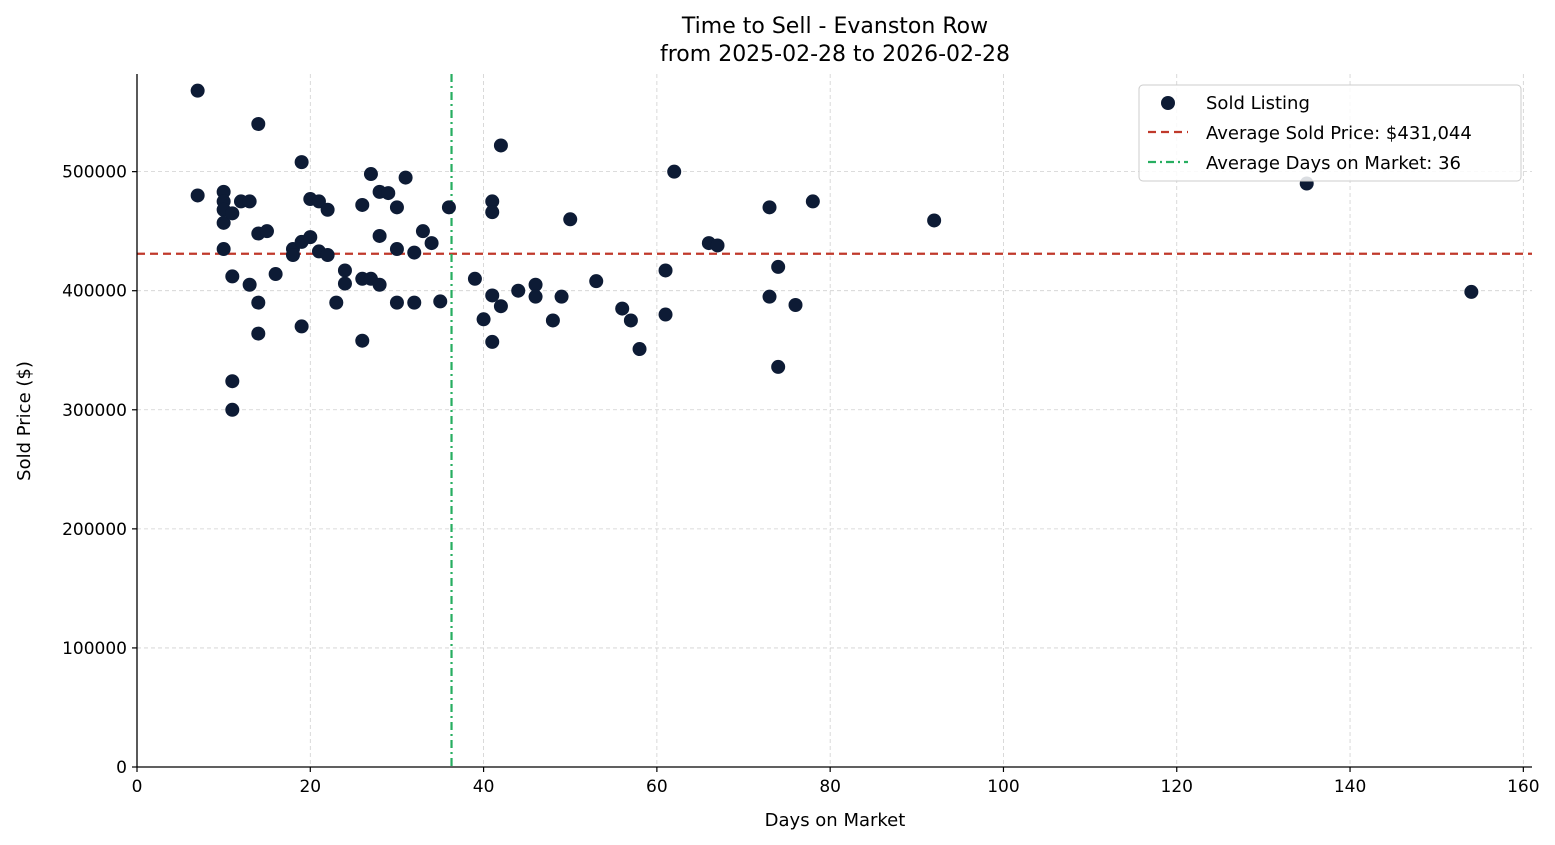 Image resolution: width=1555 pixels, height=845 pixels. What do you see at coordinates (1168, 103) in the screenshot?
I see `legend-marker-sold-listing` at bounding box center [1168, 103].